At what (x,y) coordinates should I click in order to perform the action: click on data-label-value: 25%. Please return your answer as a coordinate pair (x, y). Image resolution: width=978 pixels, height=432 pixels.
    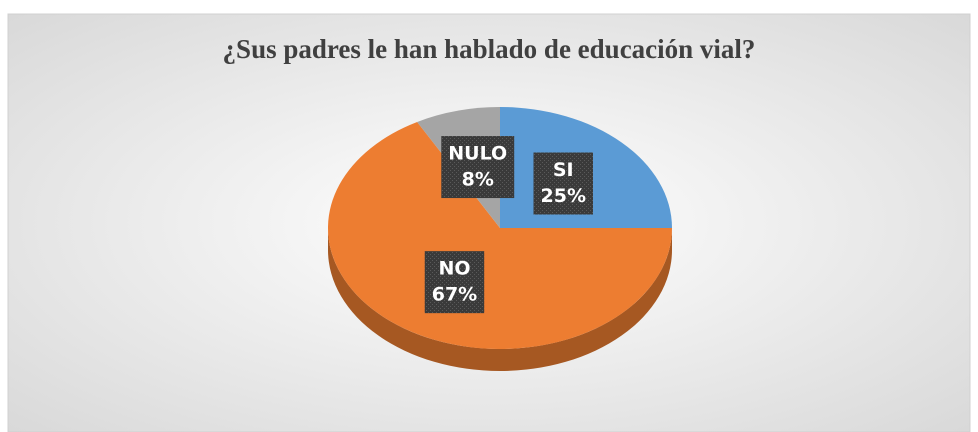
    Looking at the image, I should click on (563, 196).